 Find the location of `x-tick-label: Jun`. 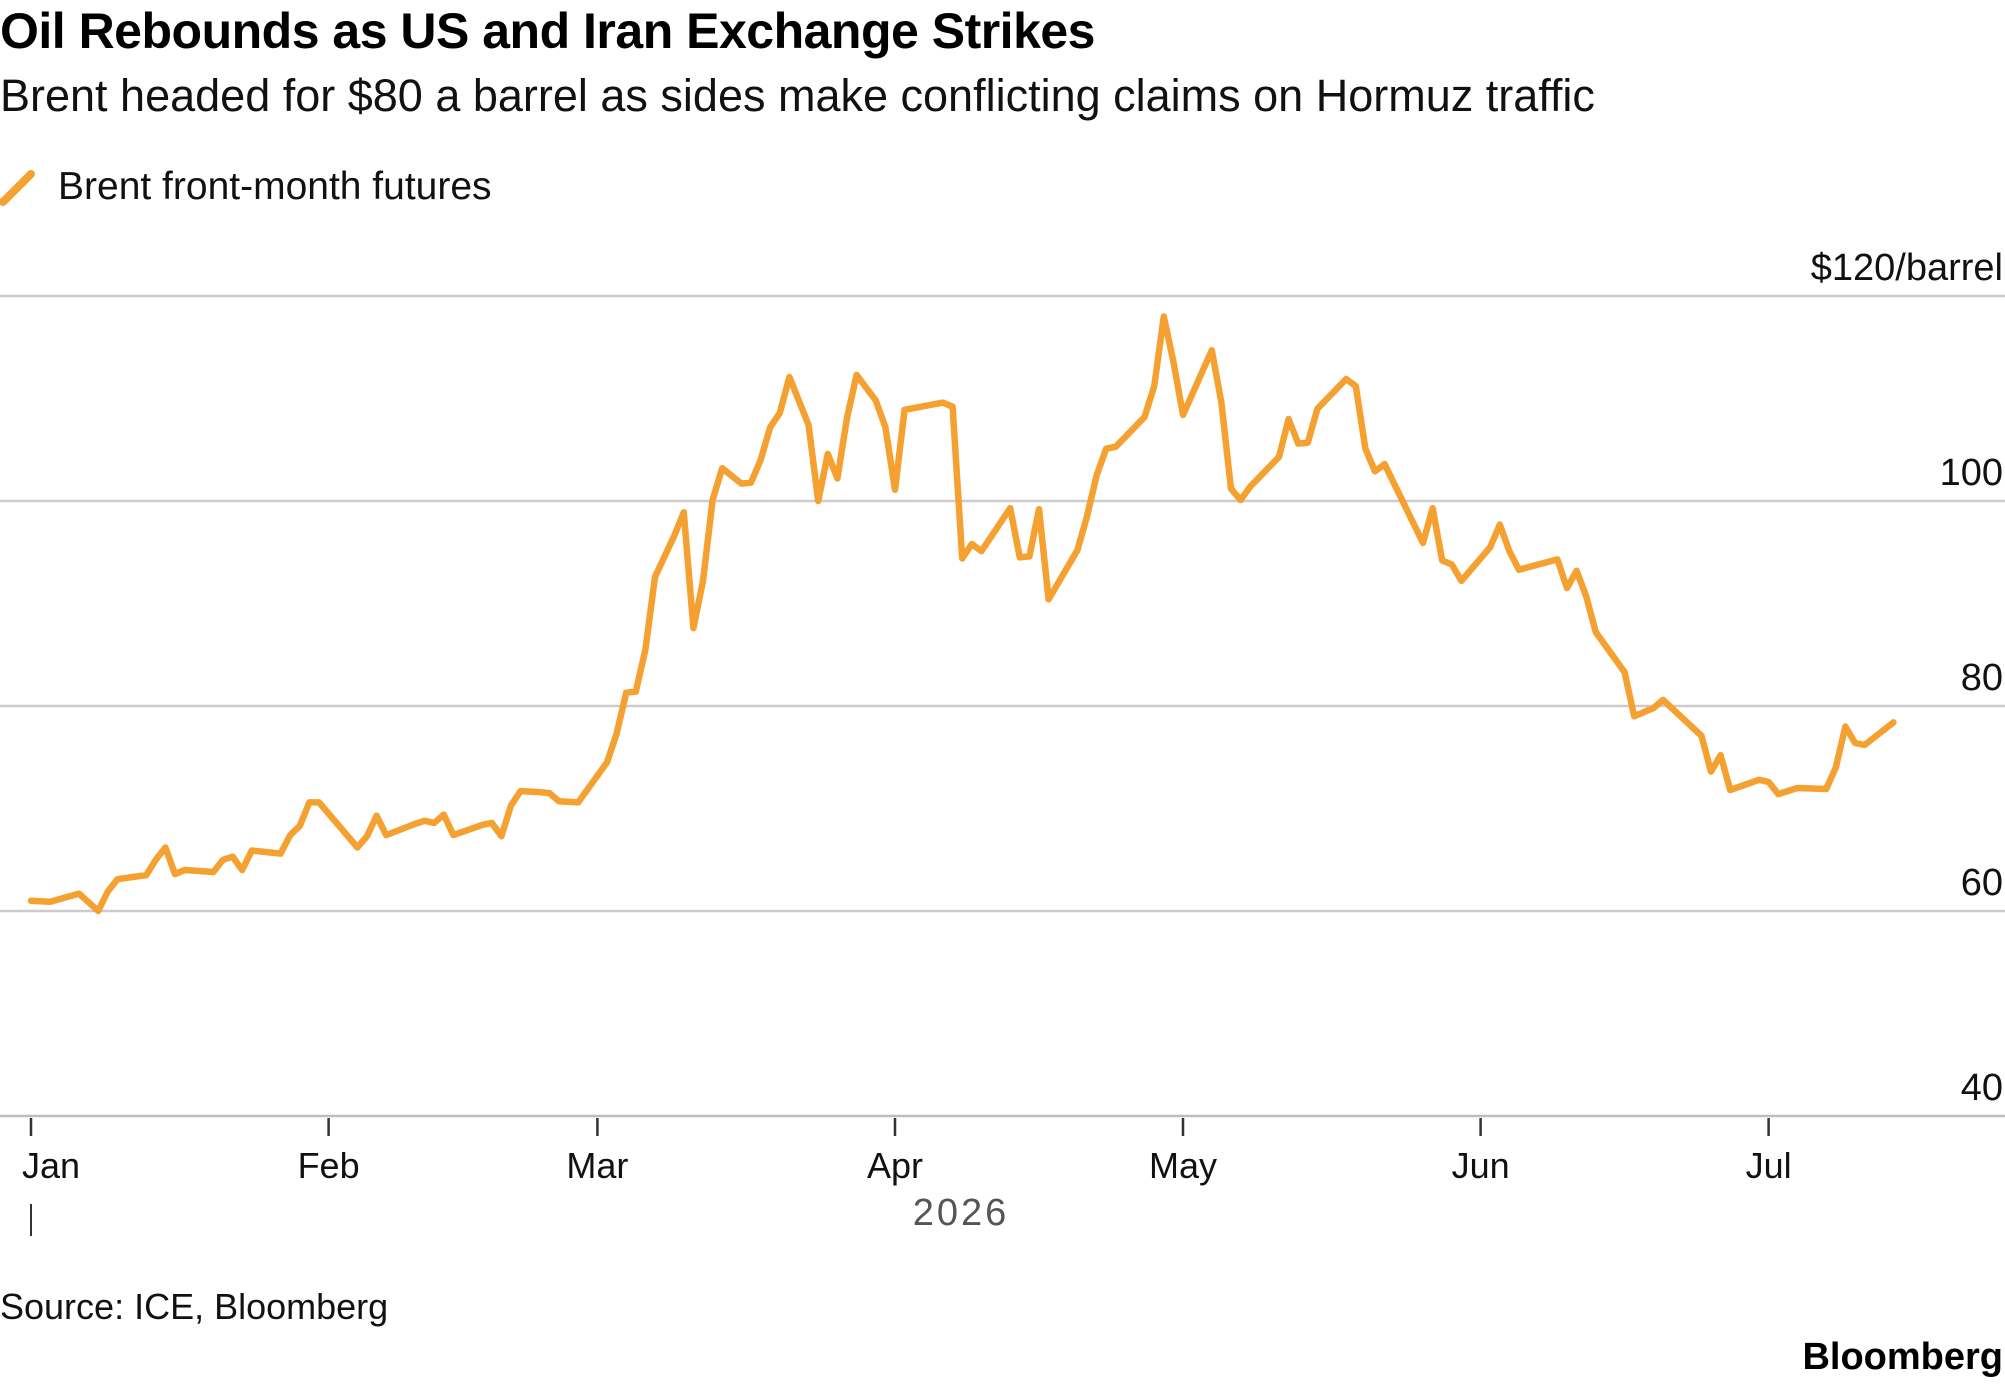

x-tick-label: Jun is located at coordinates (1481, 1165).